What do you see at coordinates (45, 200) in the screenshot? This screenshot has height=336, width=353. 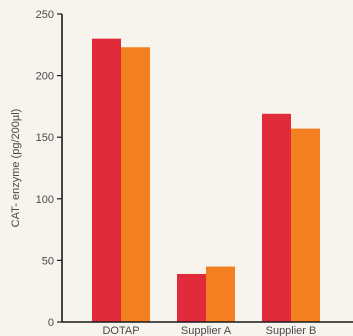 I see `y-tick-label-100: 100` at bounding box center [45, 200].